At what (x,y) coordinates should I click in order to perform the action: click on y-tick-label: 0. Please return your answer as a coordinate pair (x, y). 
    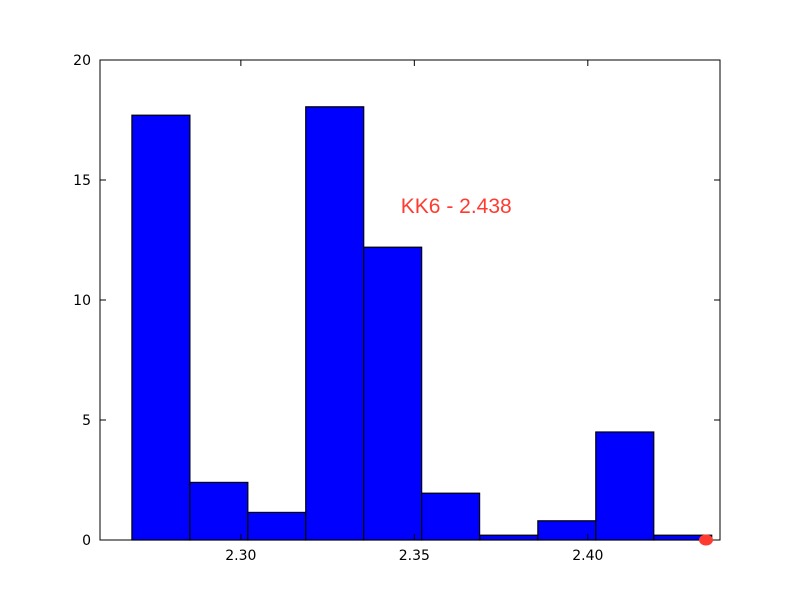
    Looking at the image, I should click on (86, 541).